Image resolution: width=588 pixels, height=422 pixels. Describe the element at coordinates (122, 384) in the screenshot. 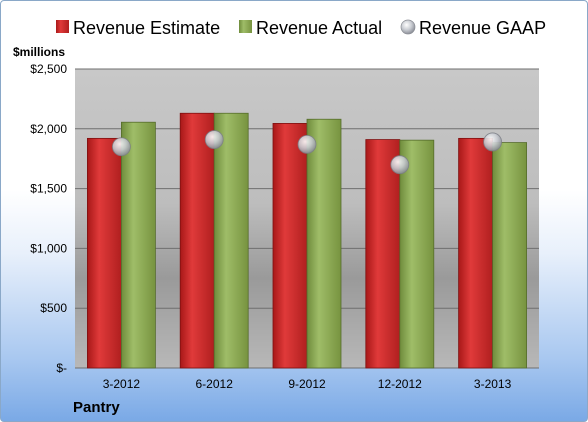

I see `x-tick-label: 3-2012` at that location.